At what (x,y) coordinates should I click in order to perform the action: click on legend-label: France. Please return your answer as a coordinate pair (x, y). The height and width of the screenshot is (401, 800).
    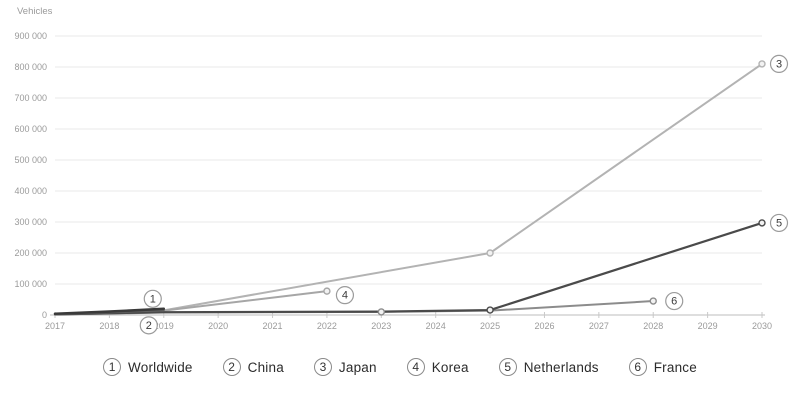
    Looking at the image, I should click on (675, 367).